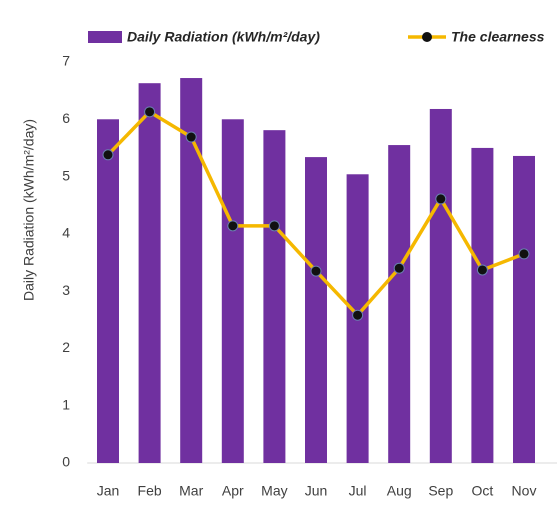 Image resolution: width=557 pixels, height=507 pixels. What do you see at coordinates (66, 404) in the screenshot?
I see `y-tick-label: 1` at bounding box center [66, 404].